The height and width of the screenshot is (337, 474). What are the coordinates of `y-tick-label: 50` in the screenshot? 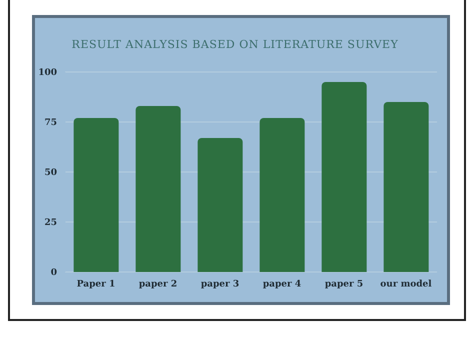 It's located at (50, 173).